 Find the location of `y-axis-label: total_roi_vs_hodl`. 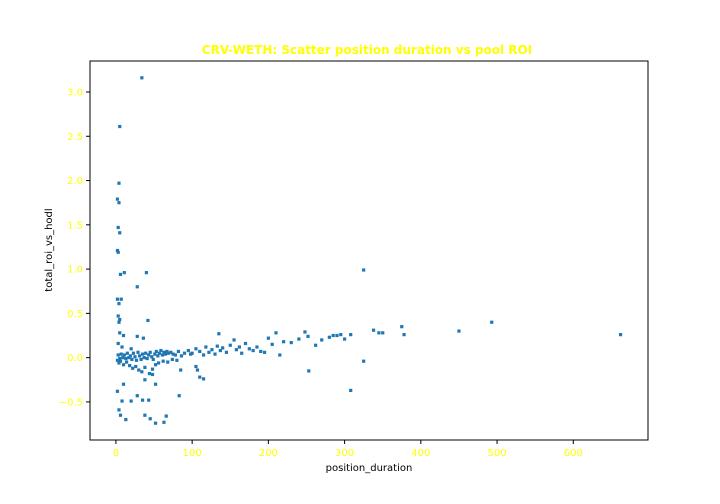

y-axis-label: total_roi_vs_hodl is located at coordinates (49, 249).